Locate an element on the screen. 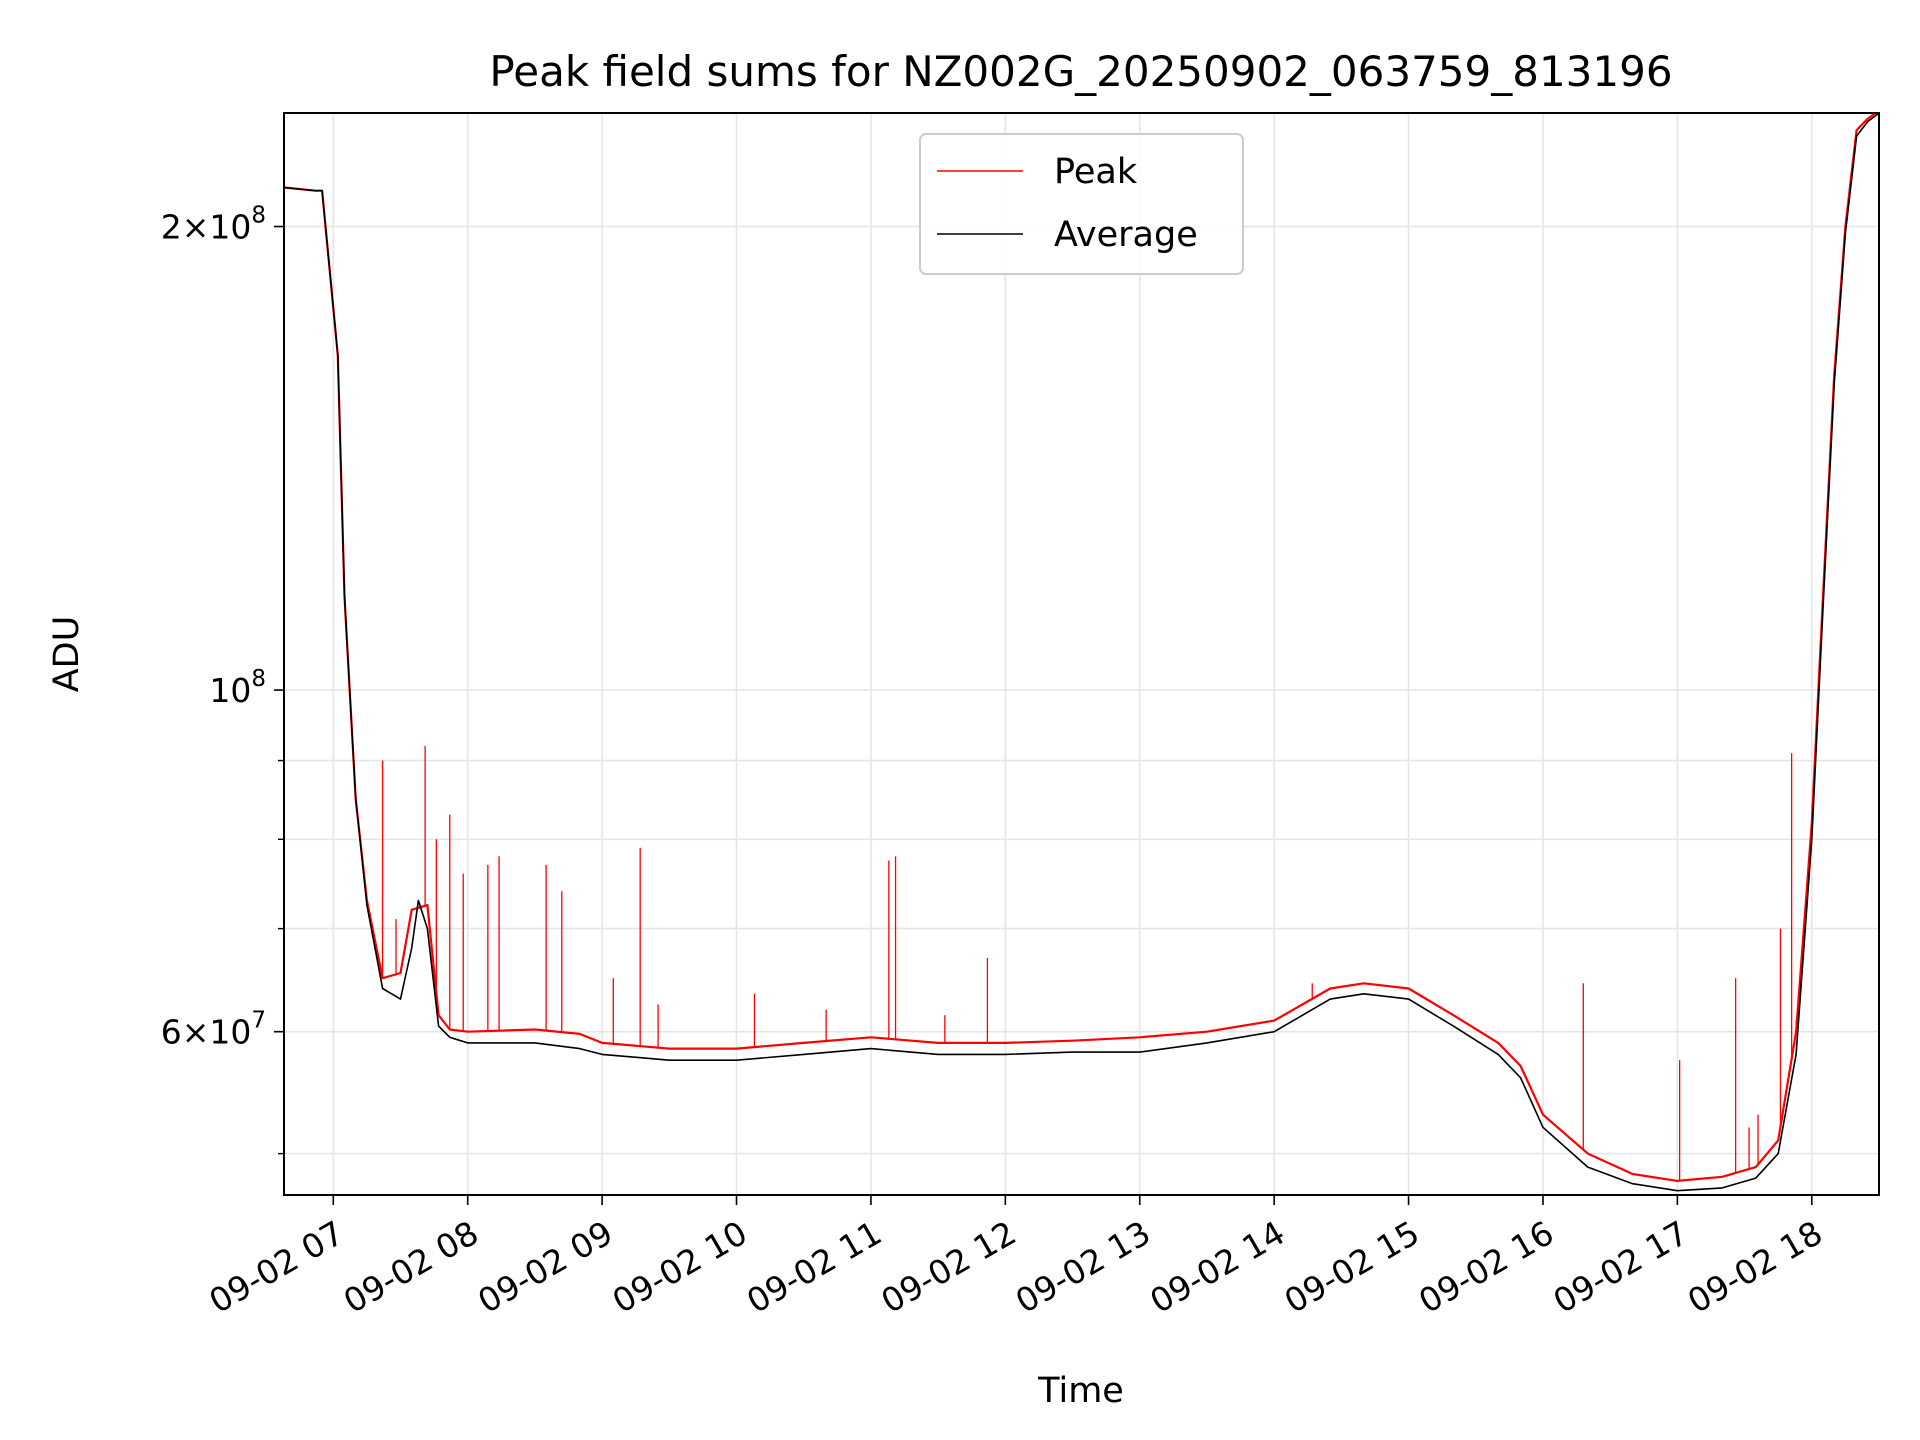  y-tick-label: 108 is located at coordinates (237, 688).